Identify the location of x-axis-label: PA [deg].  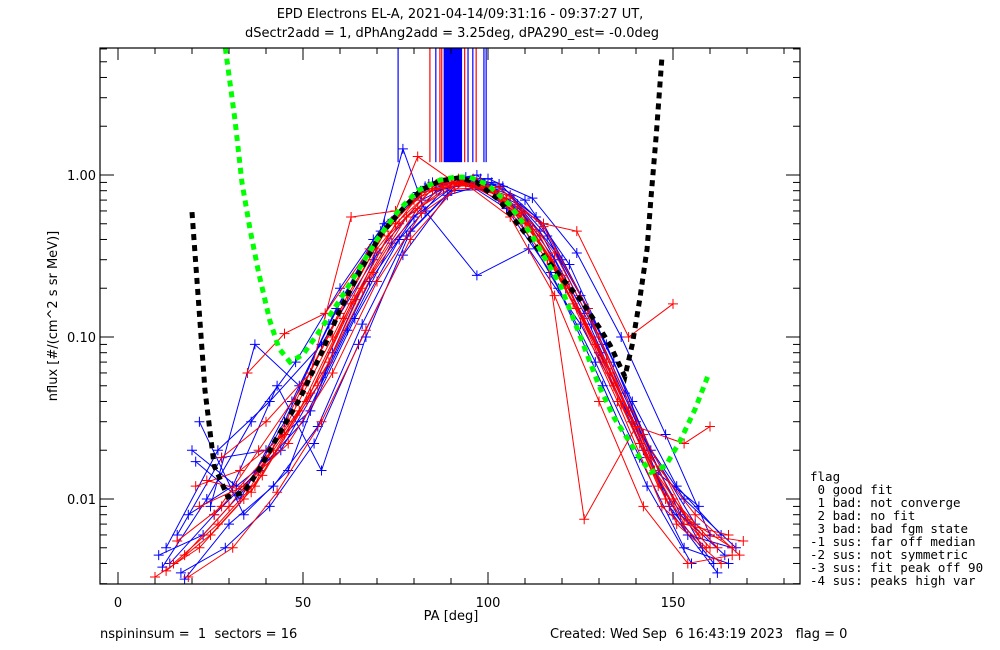
(451, 616).